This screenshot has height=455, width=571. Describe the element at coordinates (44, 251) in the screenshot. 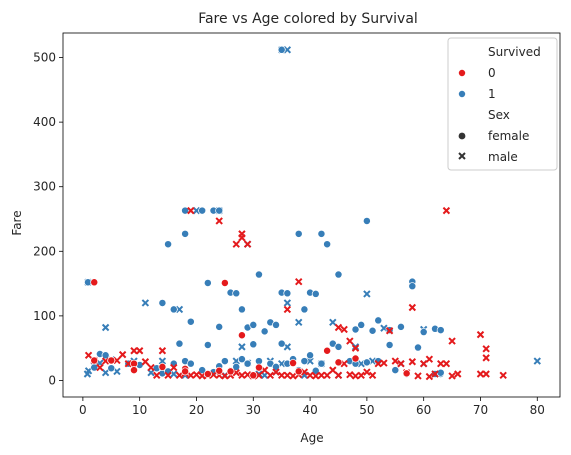

I see `y-tick-label: 200` at that location.